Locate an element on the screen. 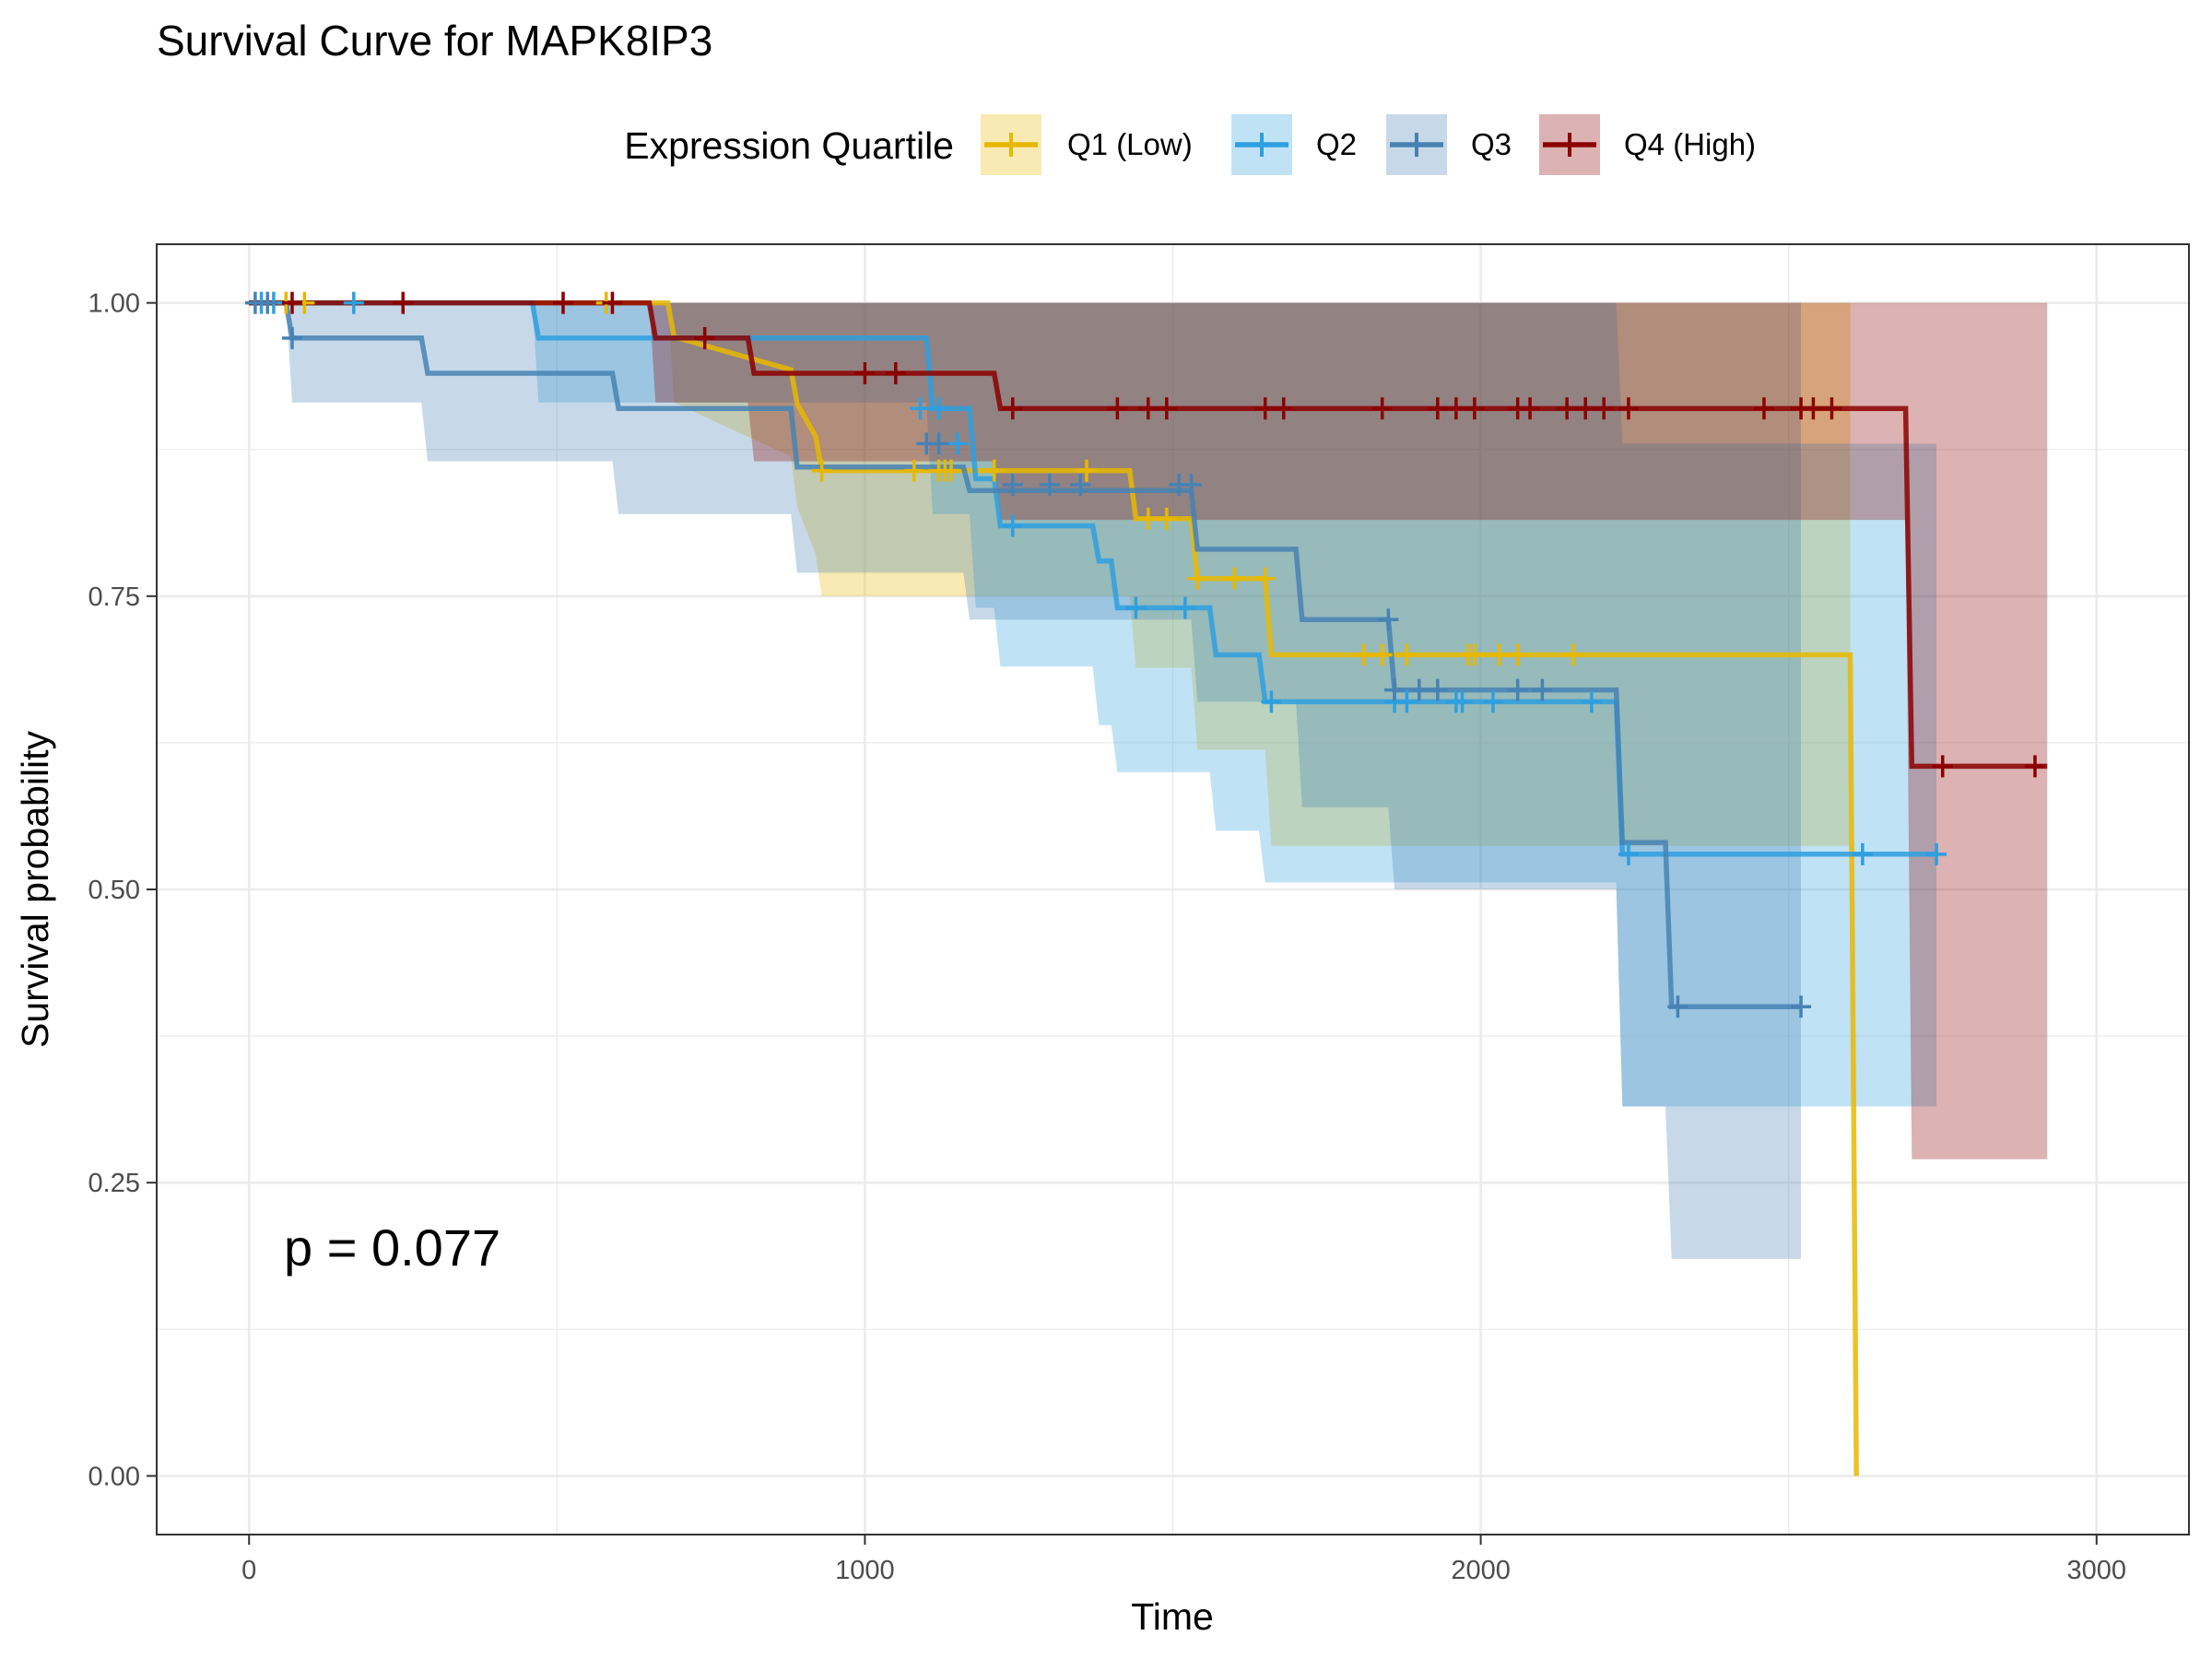  x-tick-label: 3000 is located at coordinates (2097, 1570).